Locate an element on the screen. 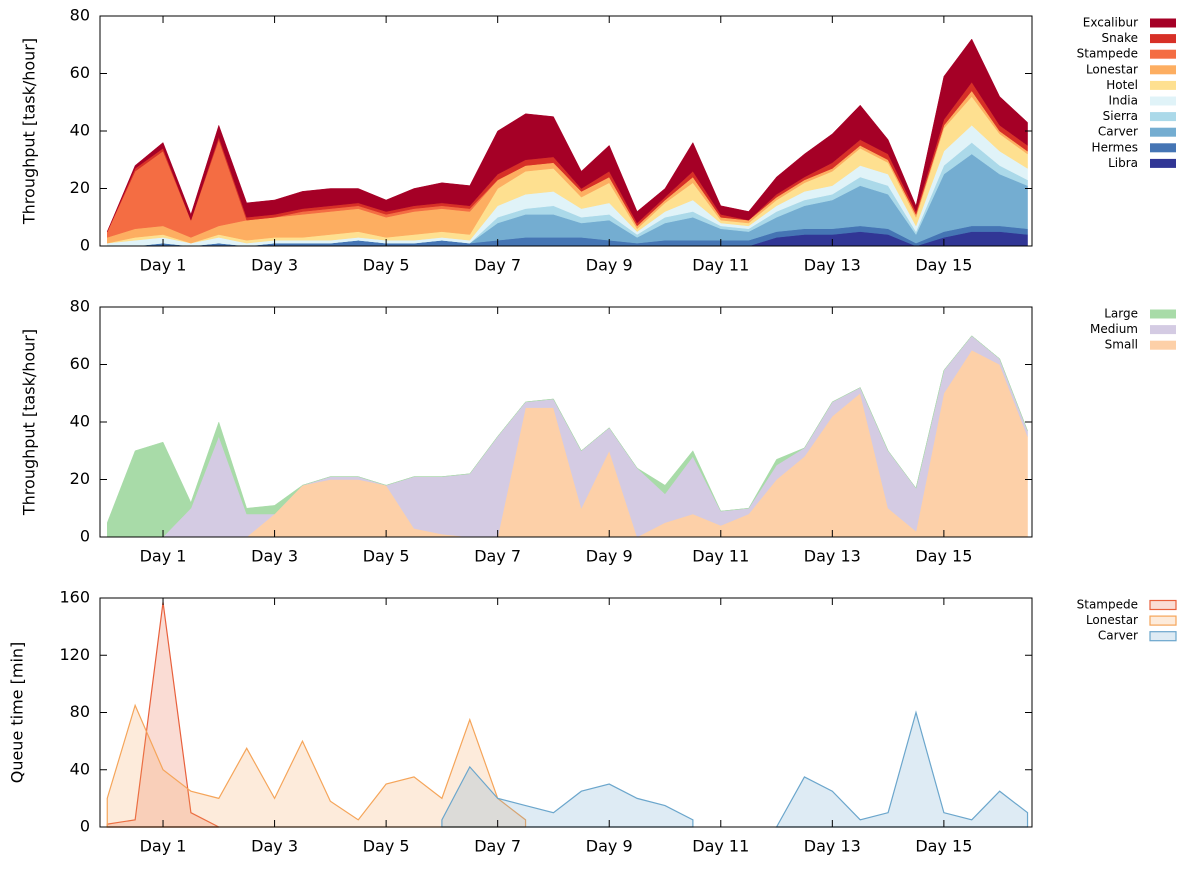 This screenshot has height=874, width=1188. area is located at coordinates (735, 769).